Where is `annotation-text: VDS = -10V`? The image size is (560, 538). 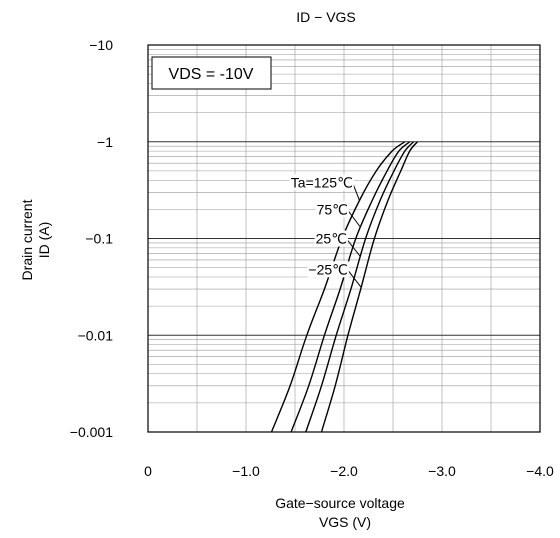
annotation-text: VDS = -10V is located at coordinates (211, 74).